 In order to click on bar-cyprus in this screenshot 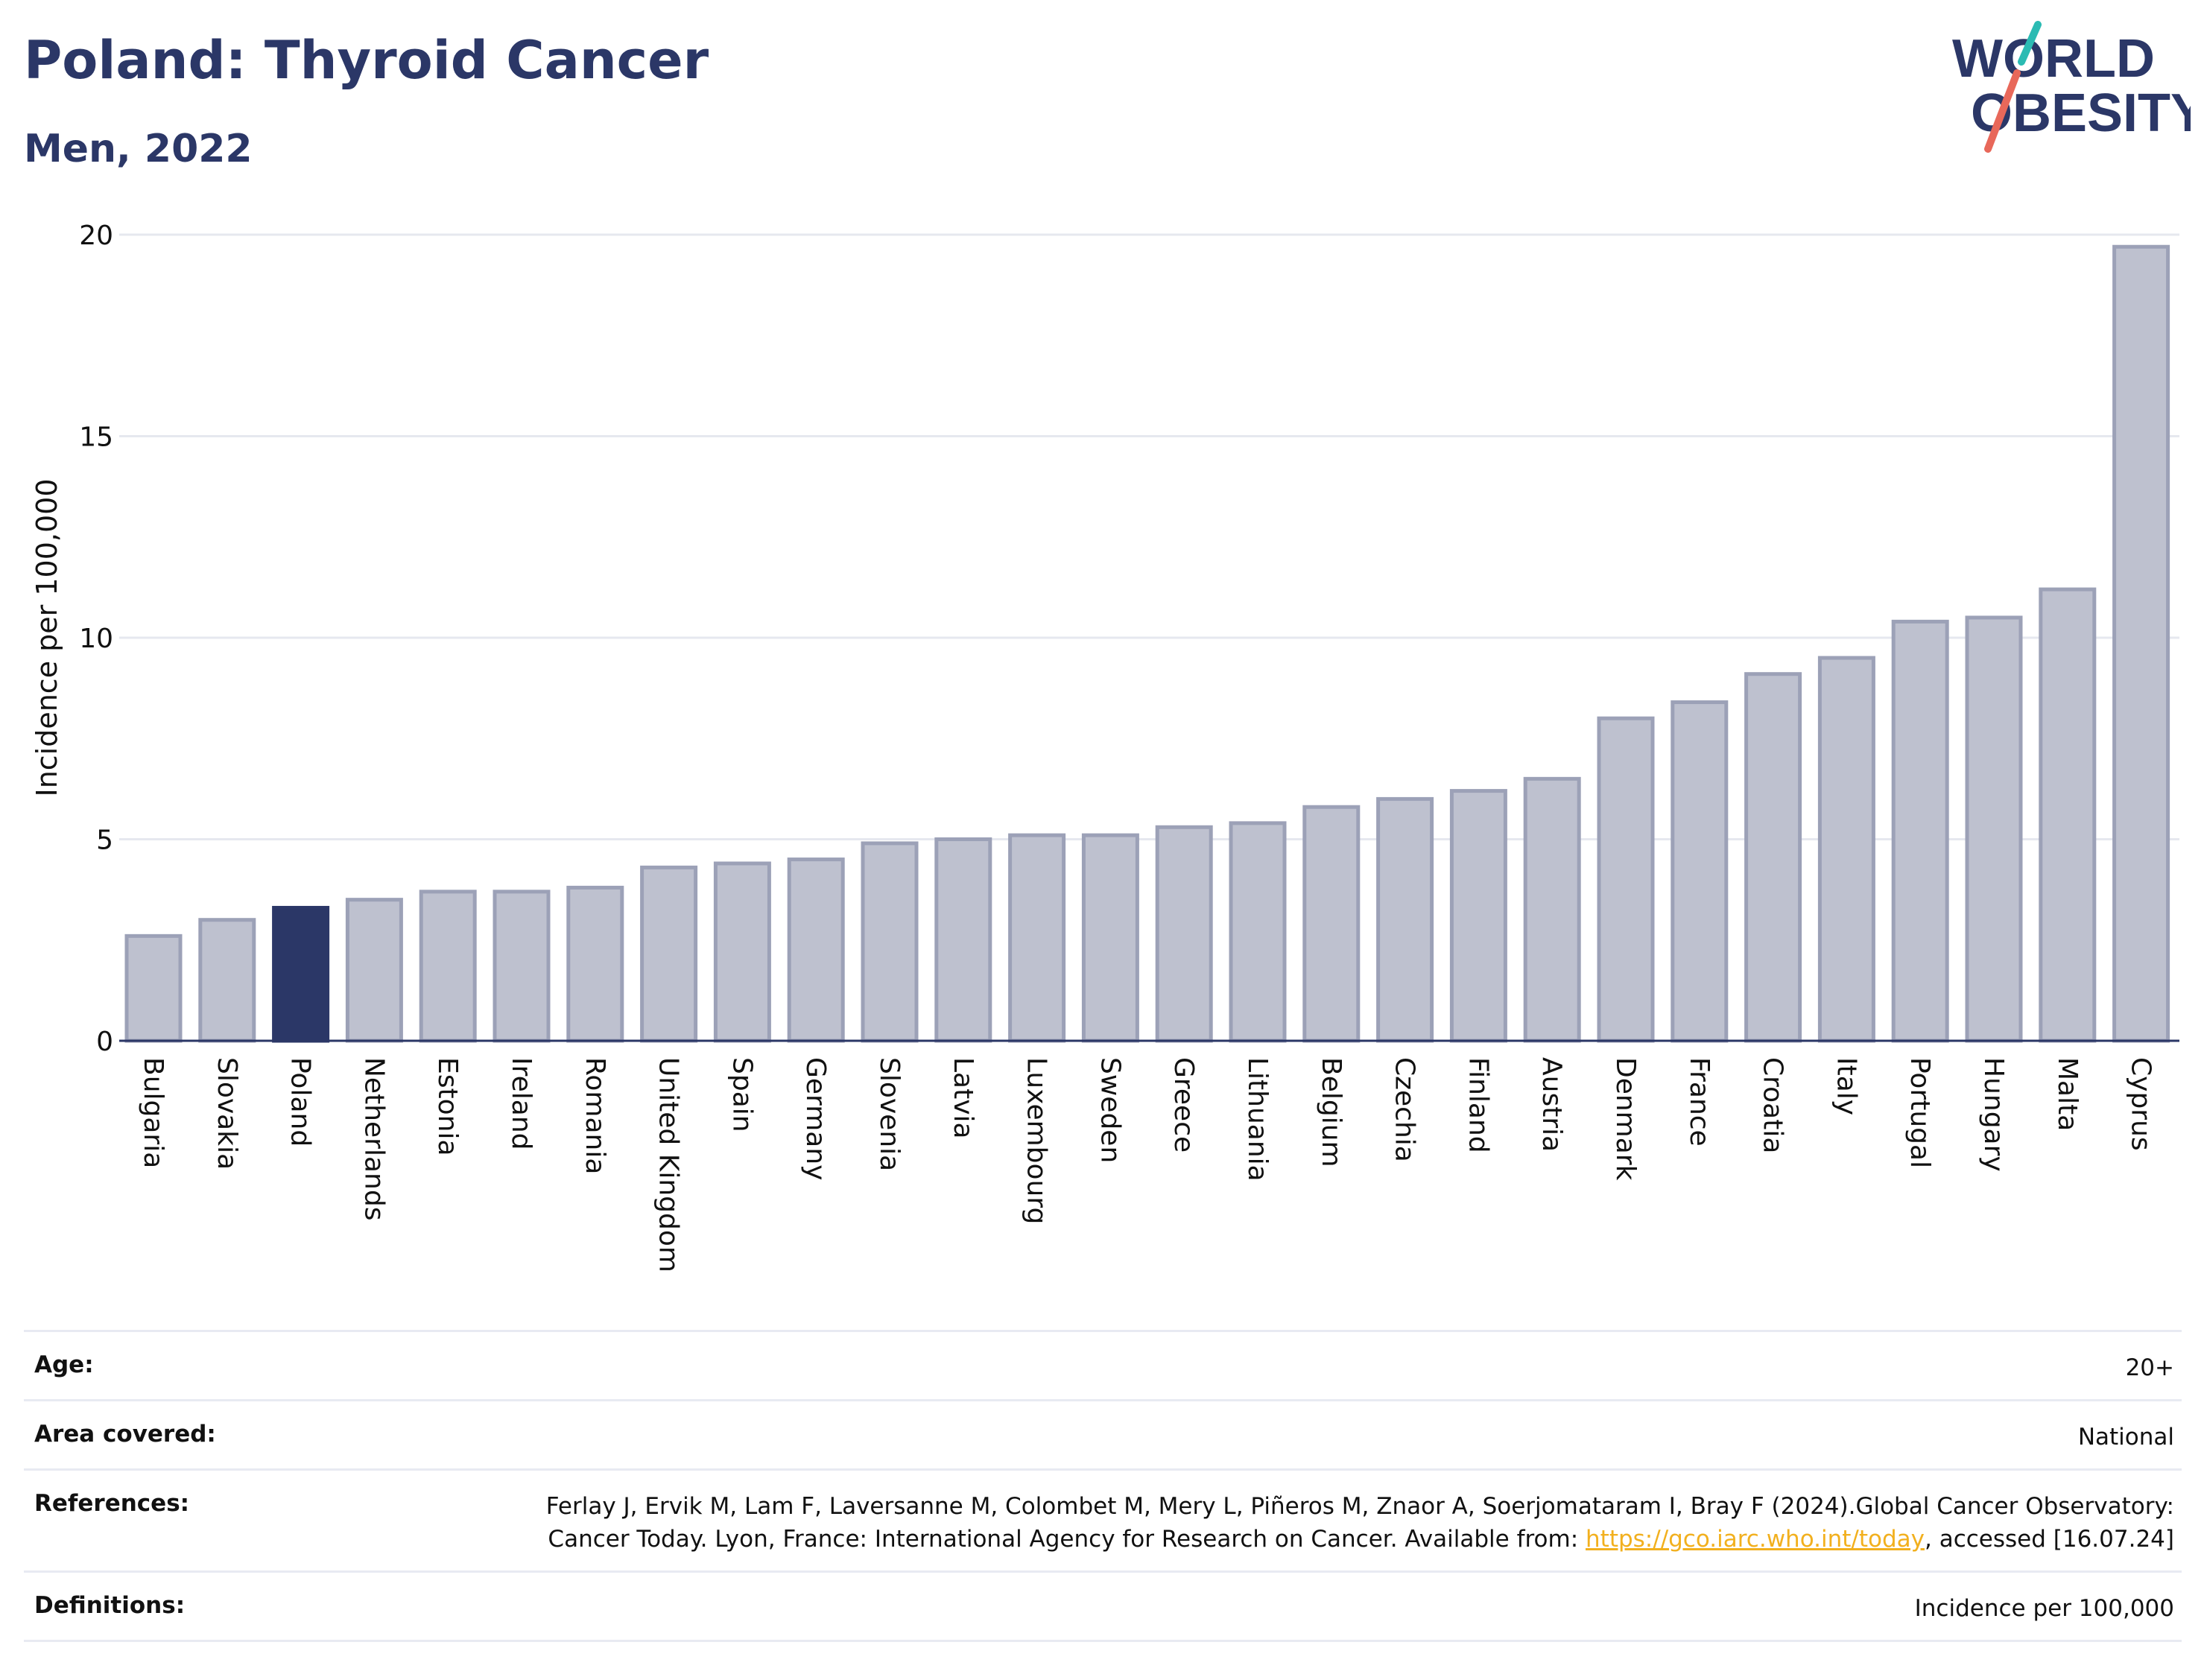, I will do `click(2141, 643)`.